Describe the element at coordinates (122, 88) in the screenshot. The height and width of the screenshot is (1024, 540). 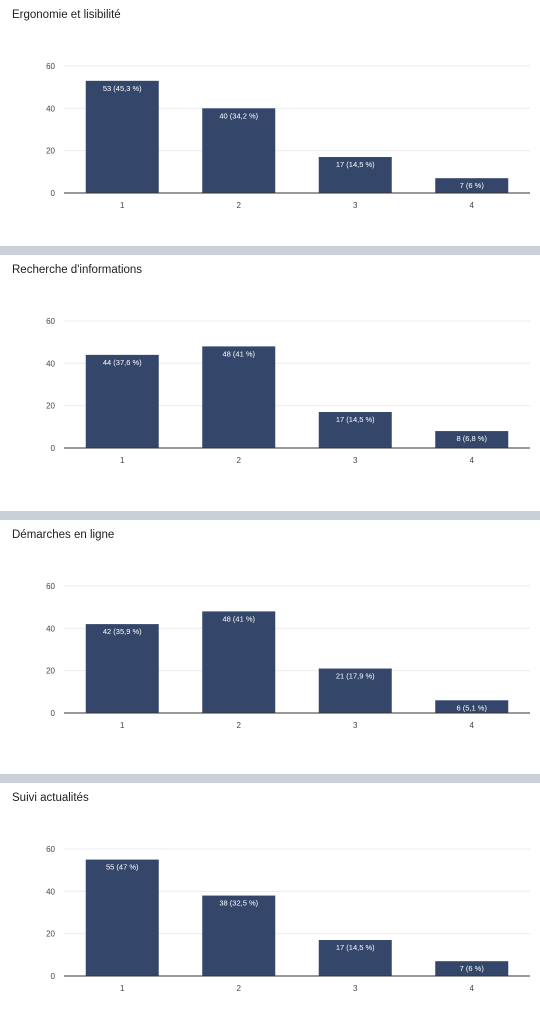
I see `bar-data-label: 53 (45,3 %)` at that location.